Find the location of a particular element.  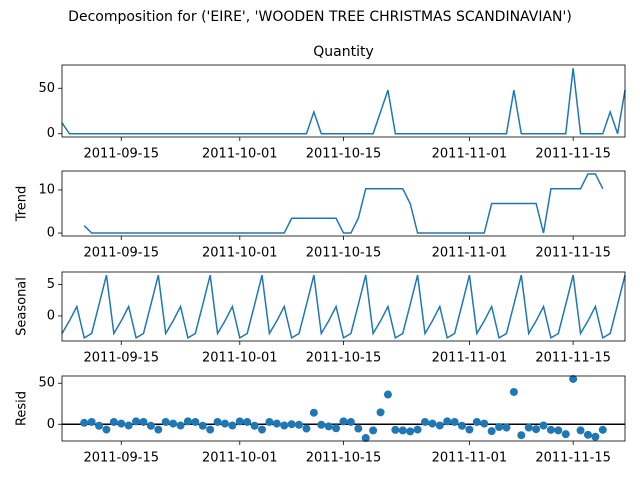

y-tick-label: 5 is located at coordinates (51, 284).